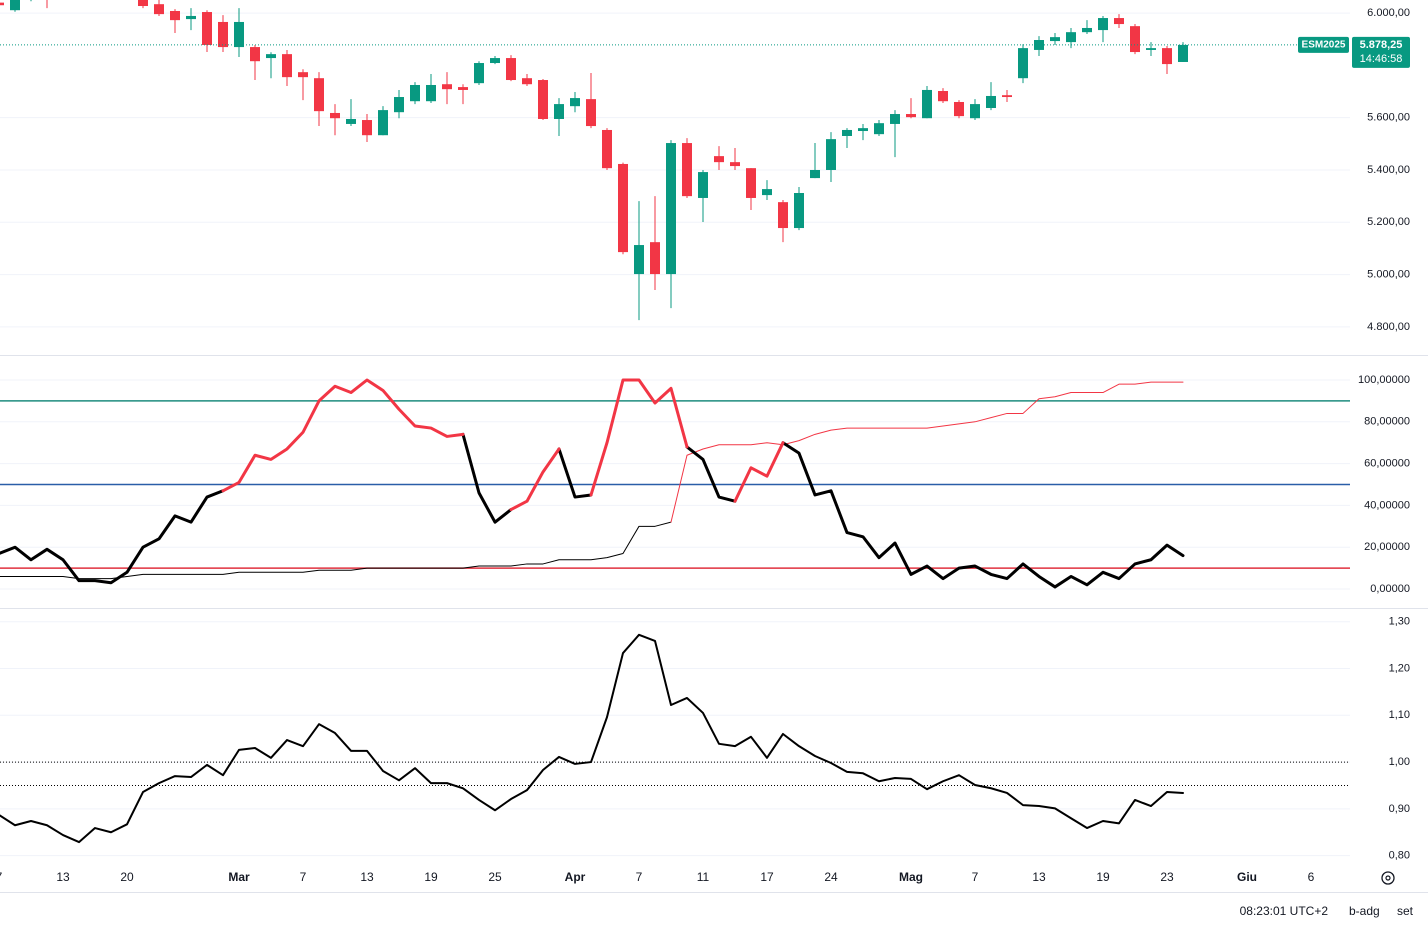 The width and height of the screenshot is (1428, 930). I want to click on y-tick-label: 6.000,00, so click(1388, 13).